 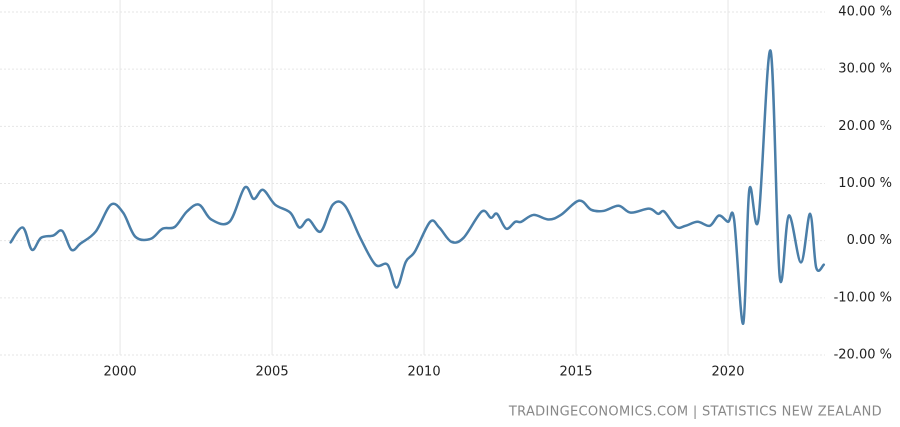 I want to click on y-tick-label: 30.00 %, so click(x=865, y=69).